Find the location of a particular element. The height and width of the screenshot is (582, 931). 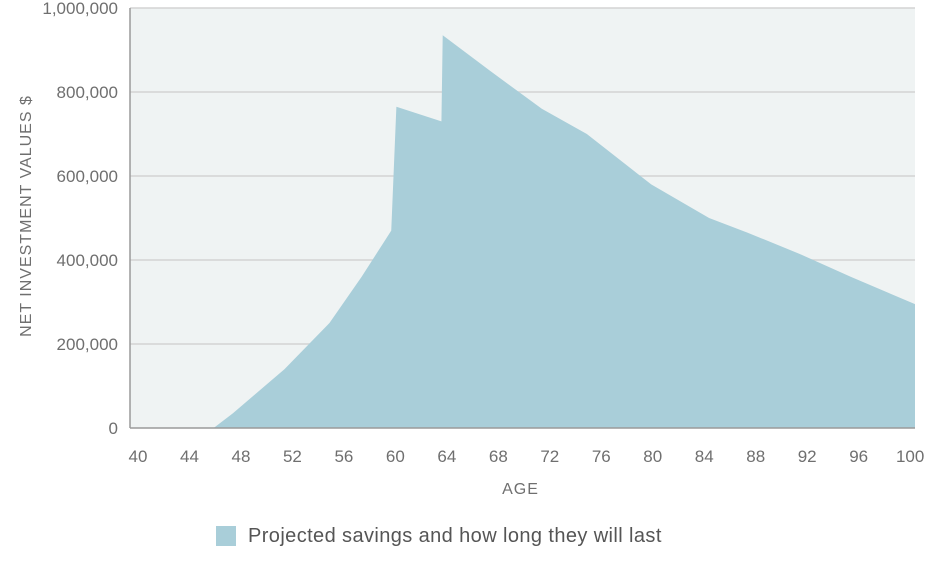

x-tick-label: 88 is located at coordinates (755, 456).